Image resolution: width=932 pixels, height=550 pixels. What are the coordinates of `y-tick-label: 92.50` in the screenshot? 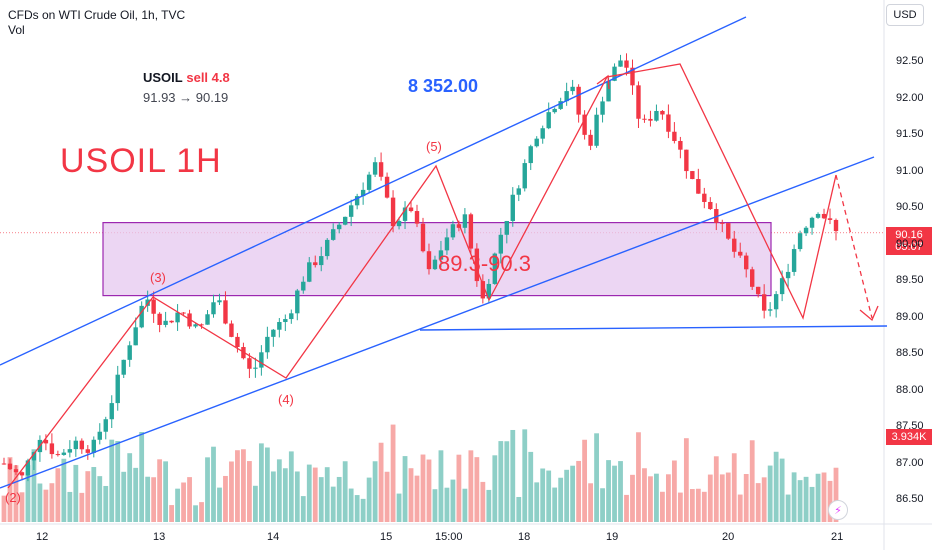 It's located at (910, 61).